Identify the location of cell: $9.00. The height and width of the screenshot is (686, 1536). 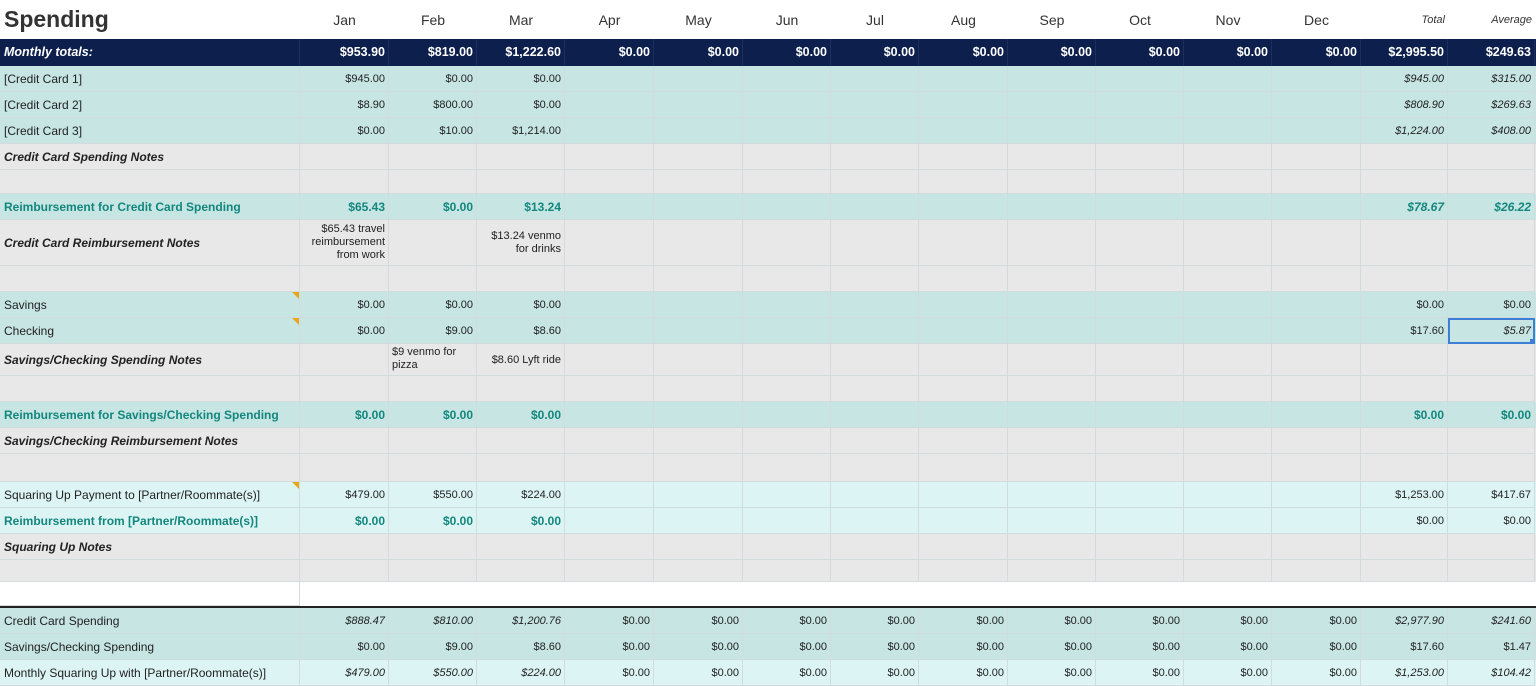
(433, 647).